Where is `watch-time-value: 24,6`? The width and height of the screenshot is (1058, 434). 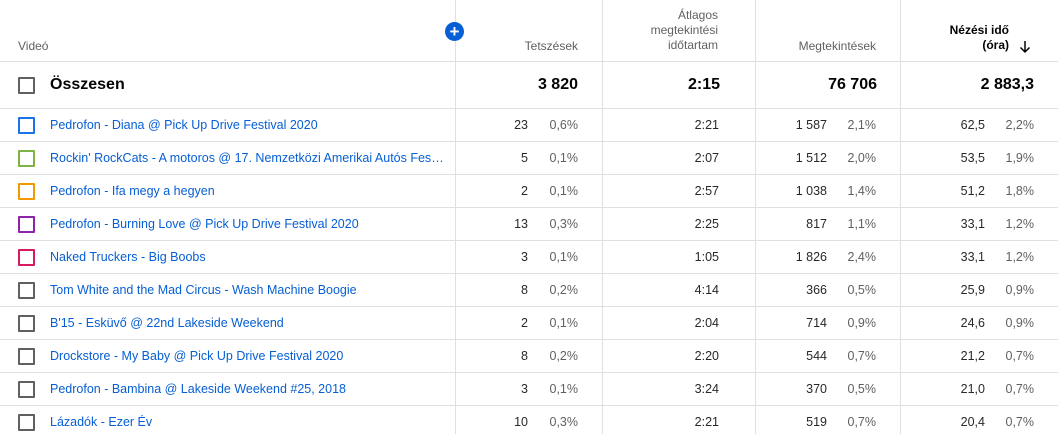 watch-time-value: 24,6 is located at coordinates (972, 323).